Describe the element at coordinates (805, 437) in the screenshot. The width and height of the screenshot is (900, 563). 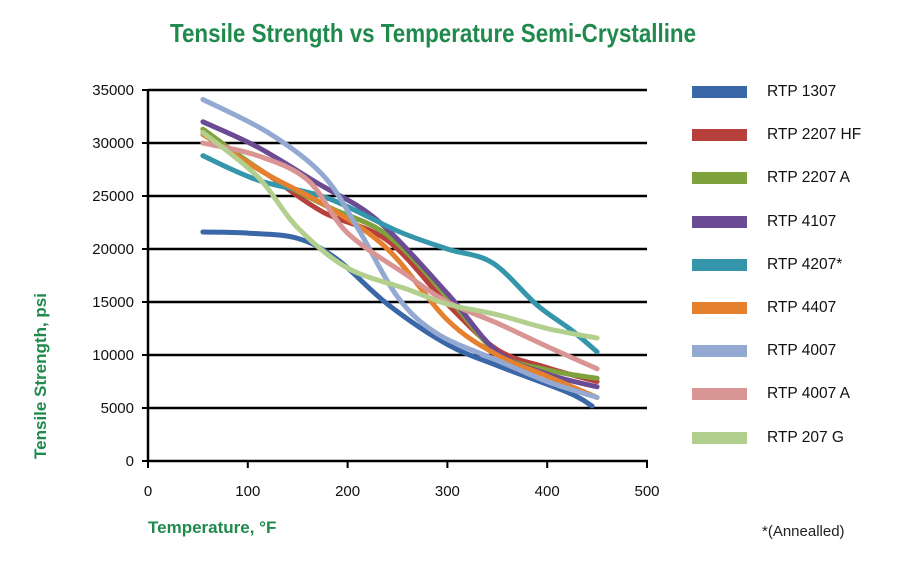
I see `legend-label: RTP 207 G` at that location.